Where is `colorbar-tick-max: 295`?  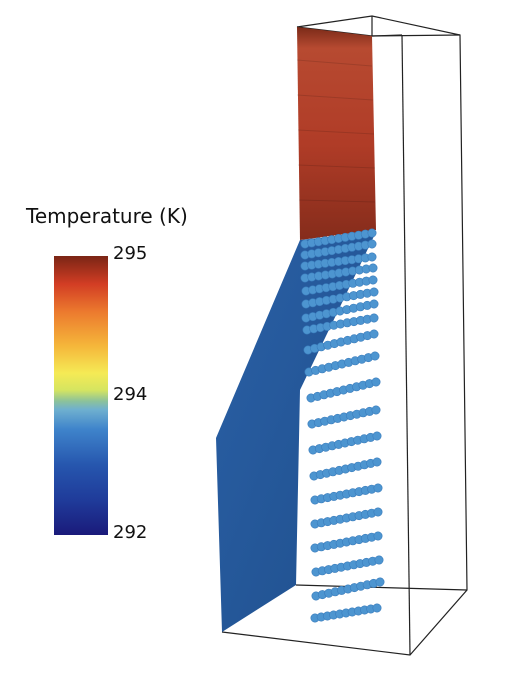 colorbar-tick-max: 295 is located at coordinates (130, 253).